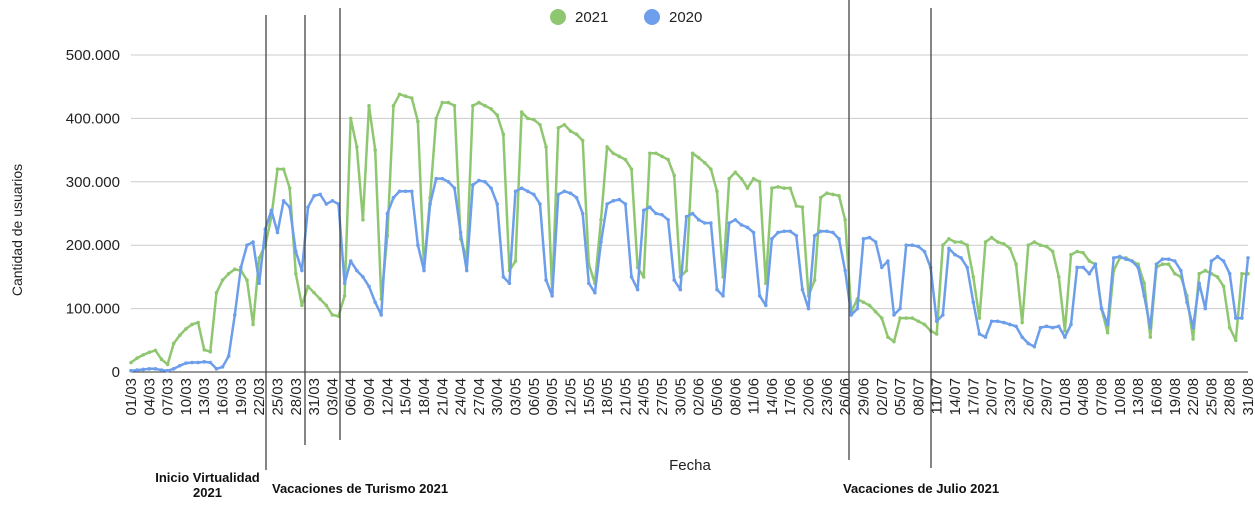 The height and width of the screenshot is (505, 1255). Describe the element at coordinates (17, 230) in the screenshot. I see `y-axis-title: Cantidad de usuarios` at that location.